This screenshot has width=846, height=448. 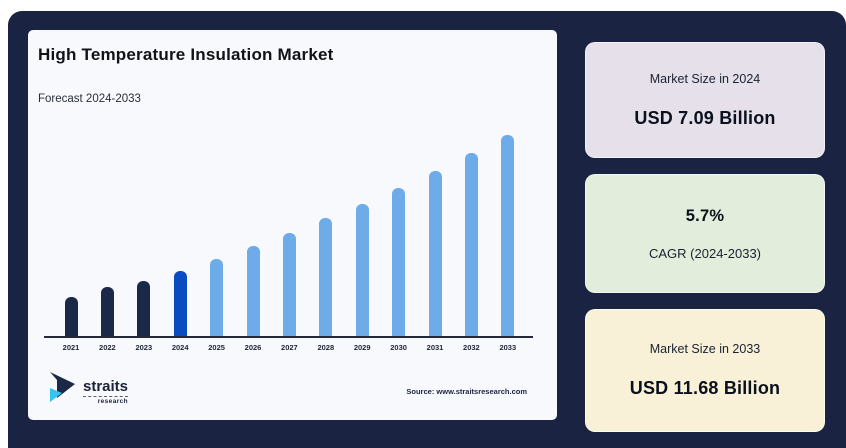 What do you see at coordinates (180, 347) in the screenshot?
I see `x-tick-2024: 2024` at bounding box center [180, 347].